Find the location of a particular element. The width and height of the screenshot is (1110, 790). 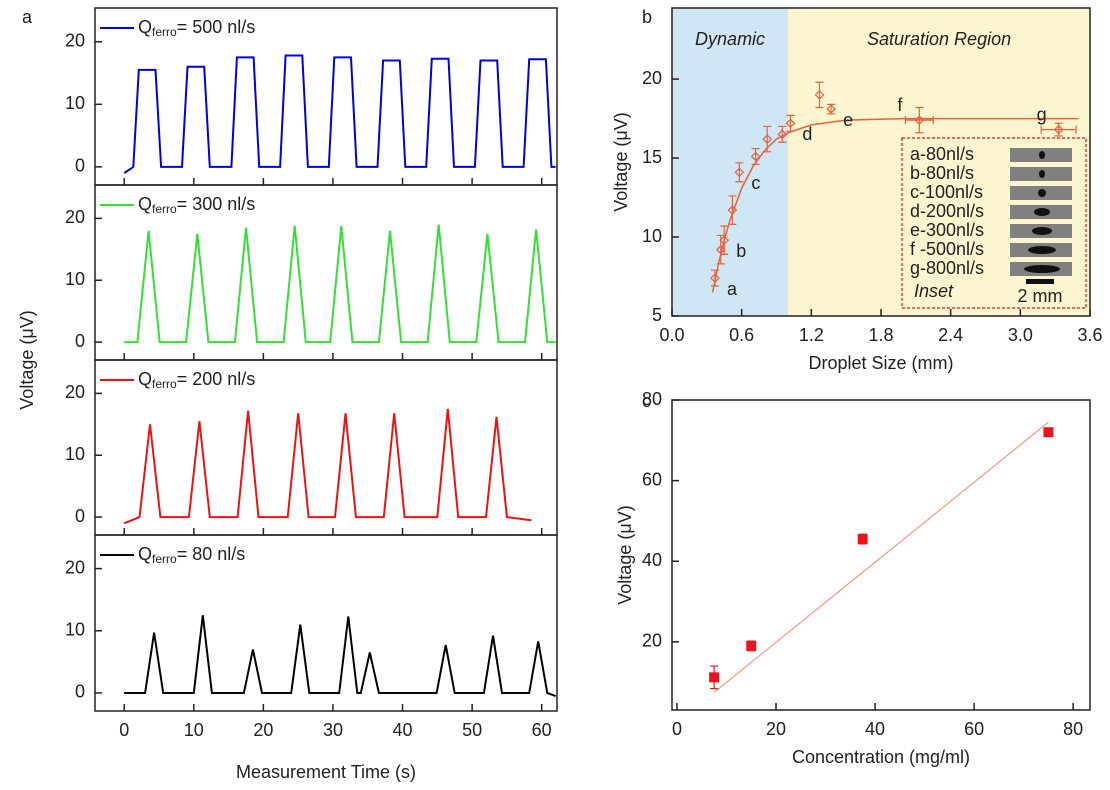

inset-row-label: e-300nl/s is located at coordinates (947, 230).